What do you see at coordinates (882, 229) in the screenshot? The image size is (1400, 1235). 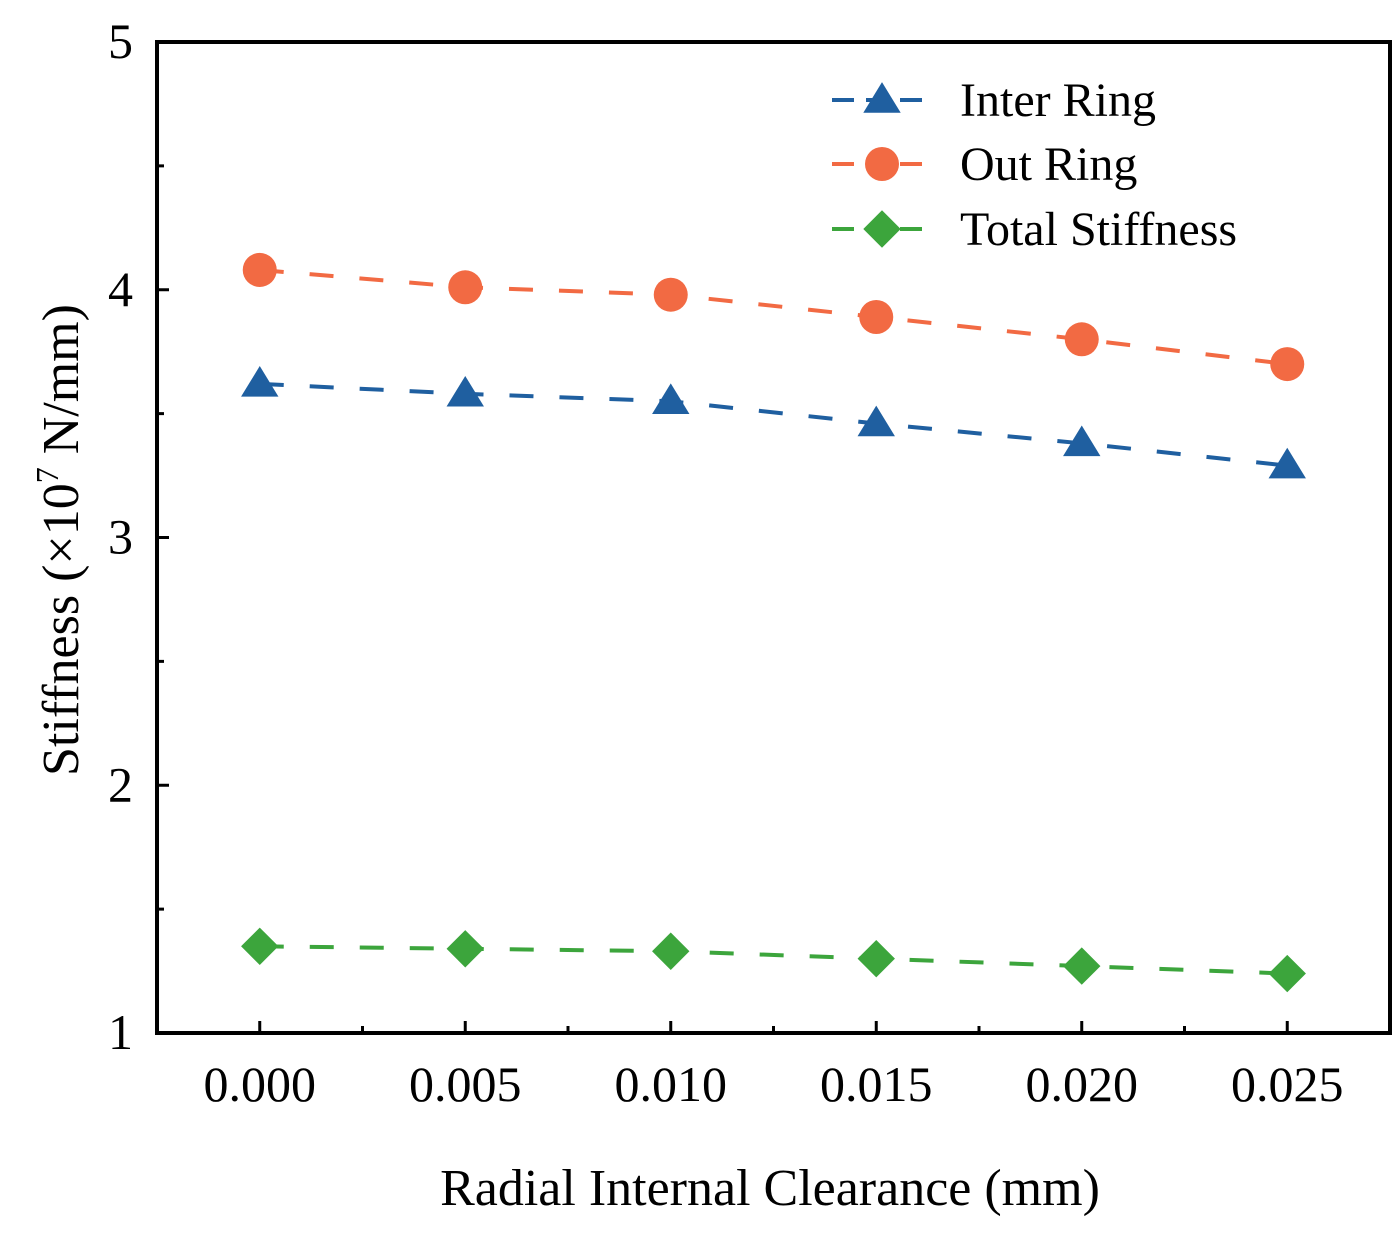 I see `legend-marker-diamond` at bounding box center [882, 229].